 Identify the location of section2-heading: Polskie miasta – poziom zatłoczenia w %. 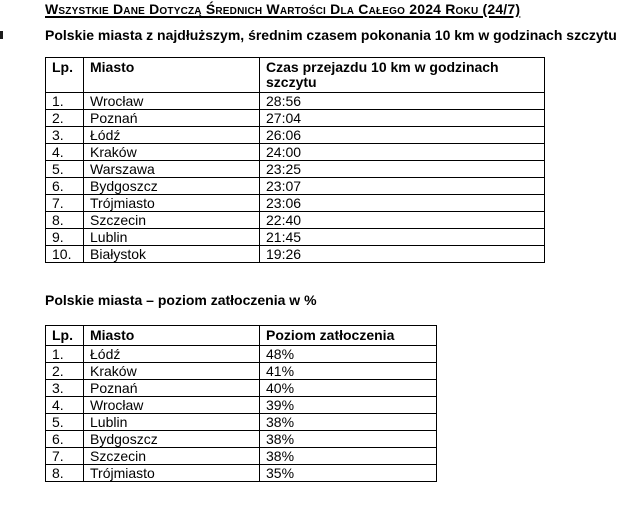
(181, 300).